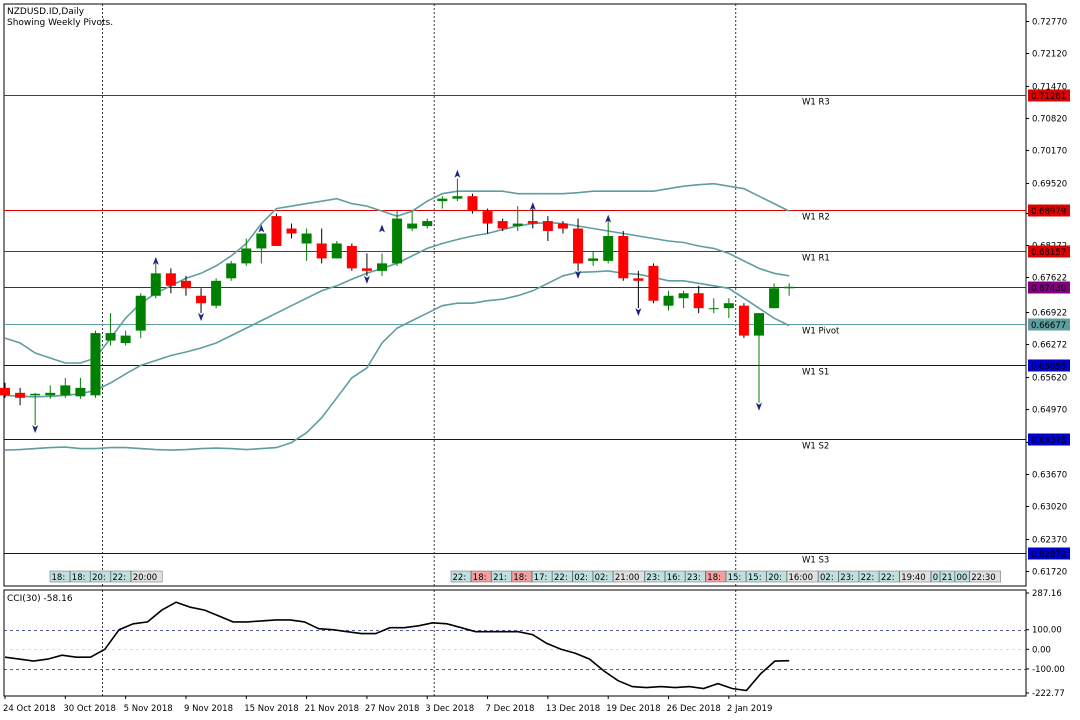  Describe the element at coordinates (1049, 287) in the screenshot. I see `current-price-tag` at that location.